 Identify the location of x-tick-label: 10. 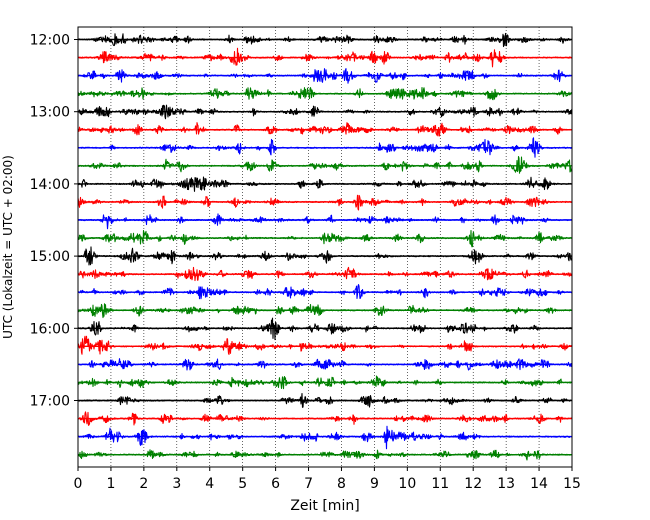
(407, 484).